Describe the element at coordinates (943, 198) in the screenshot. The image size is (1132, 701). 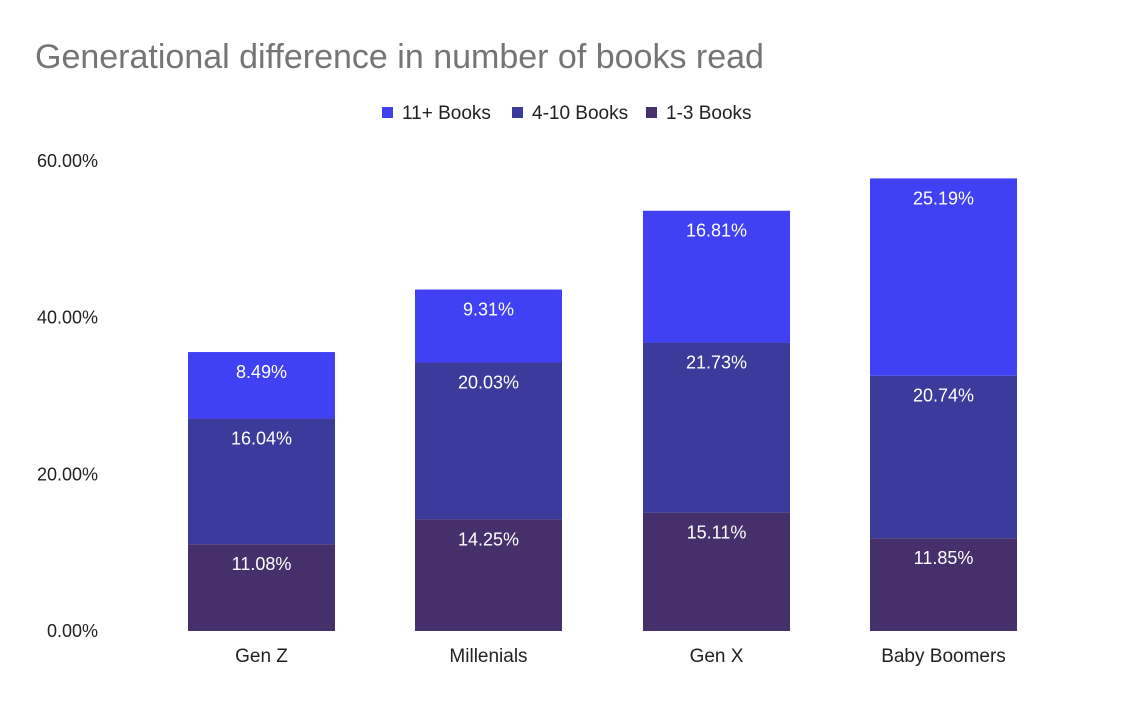
I see `data-label: 25.19%` at that location.